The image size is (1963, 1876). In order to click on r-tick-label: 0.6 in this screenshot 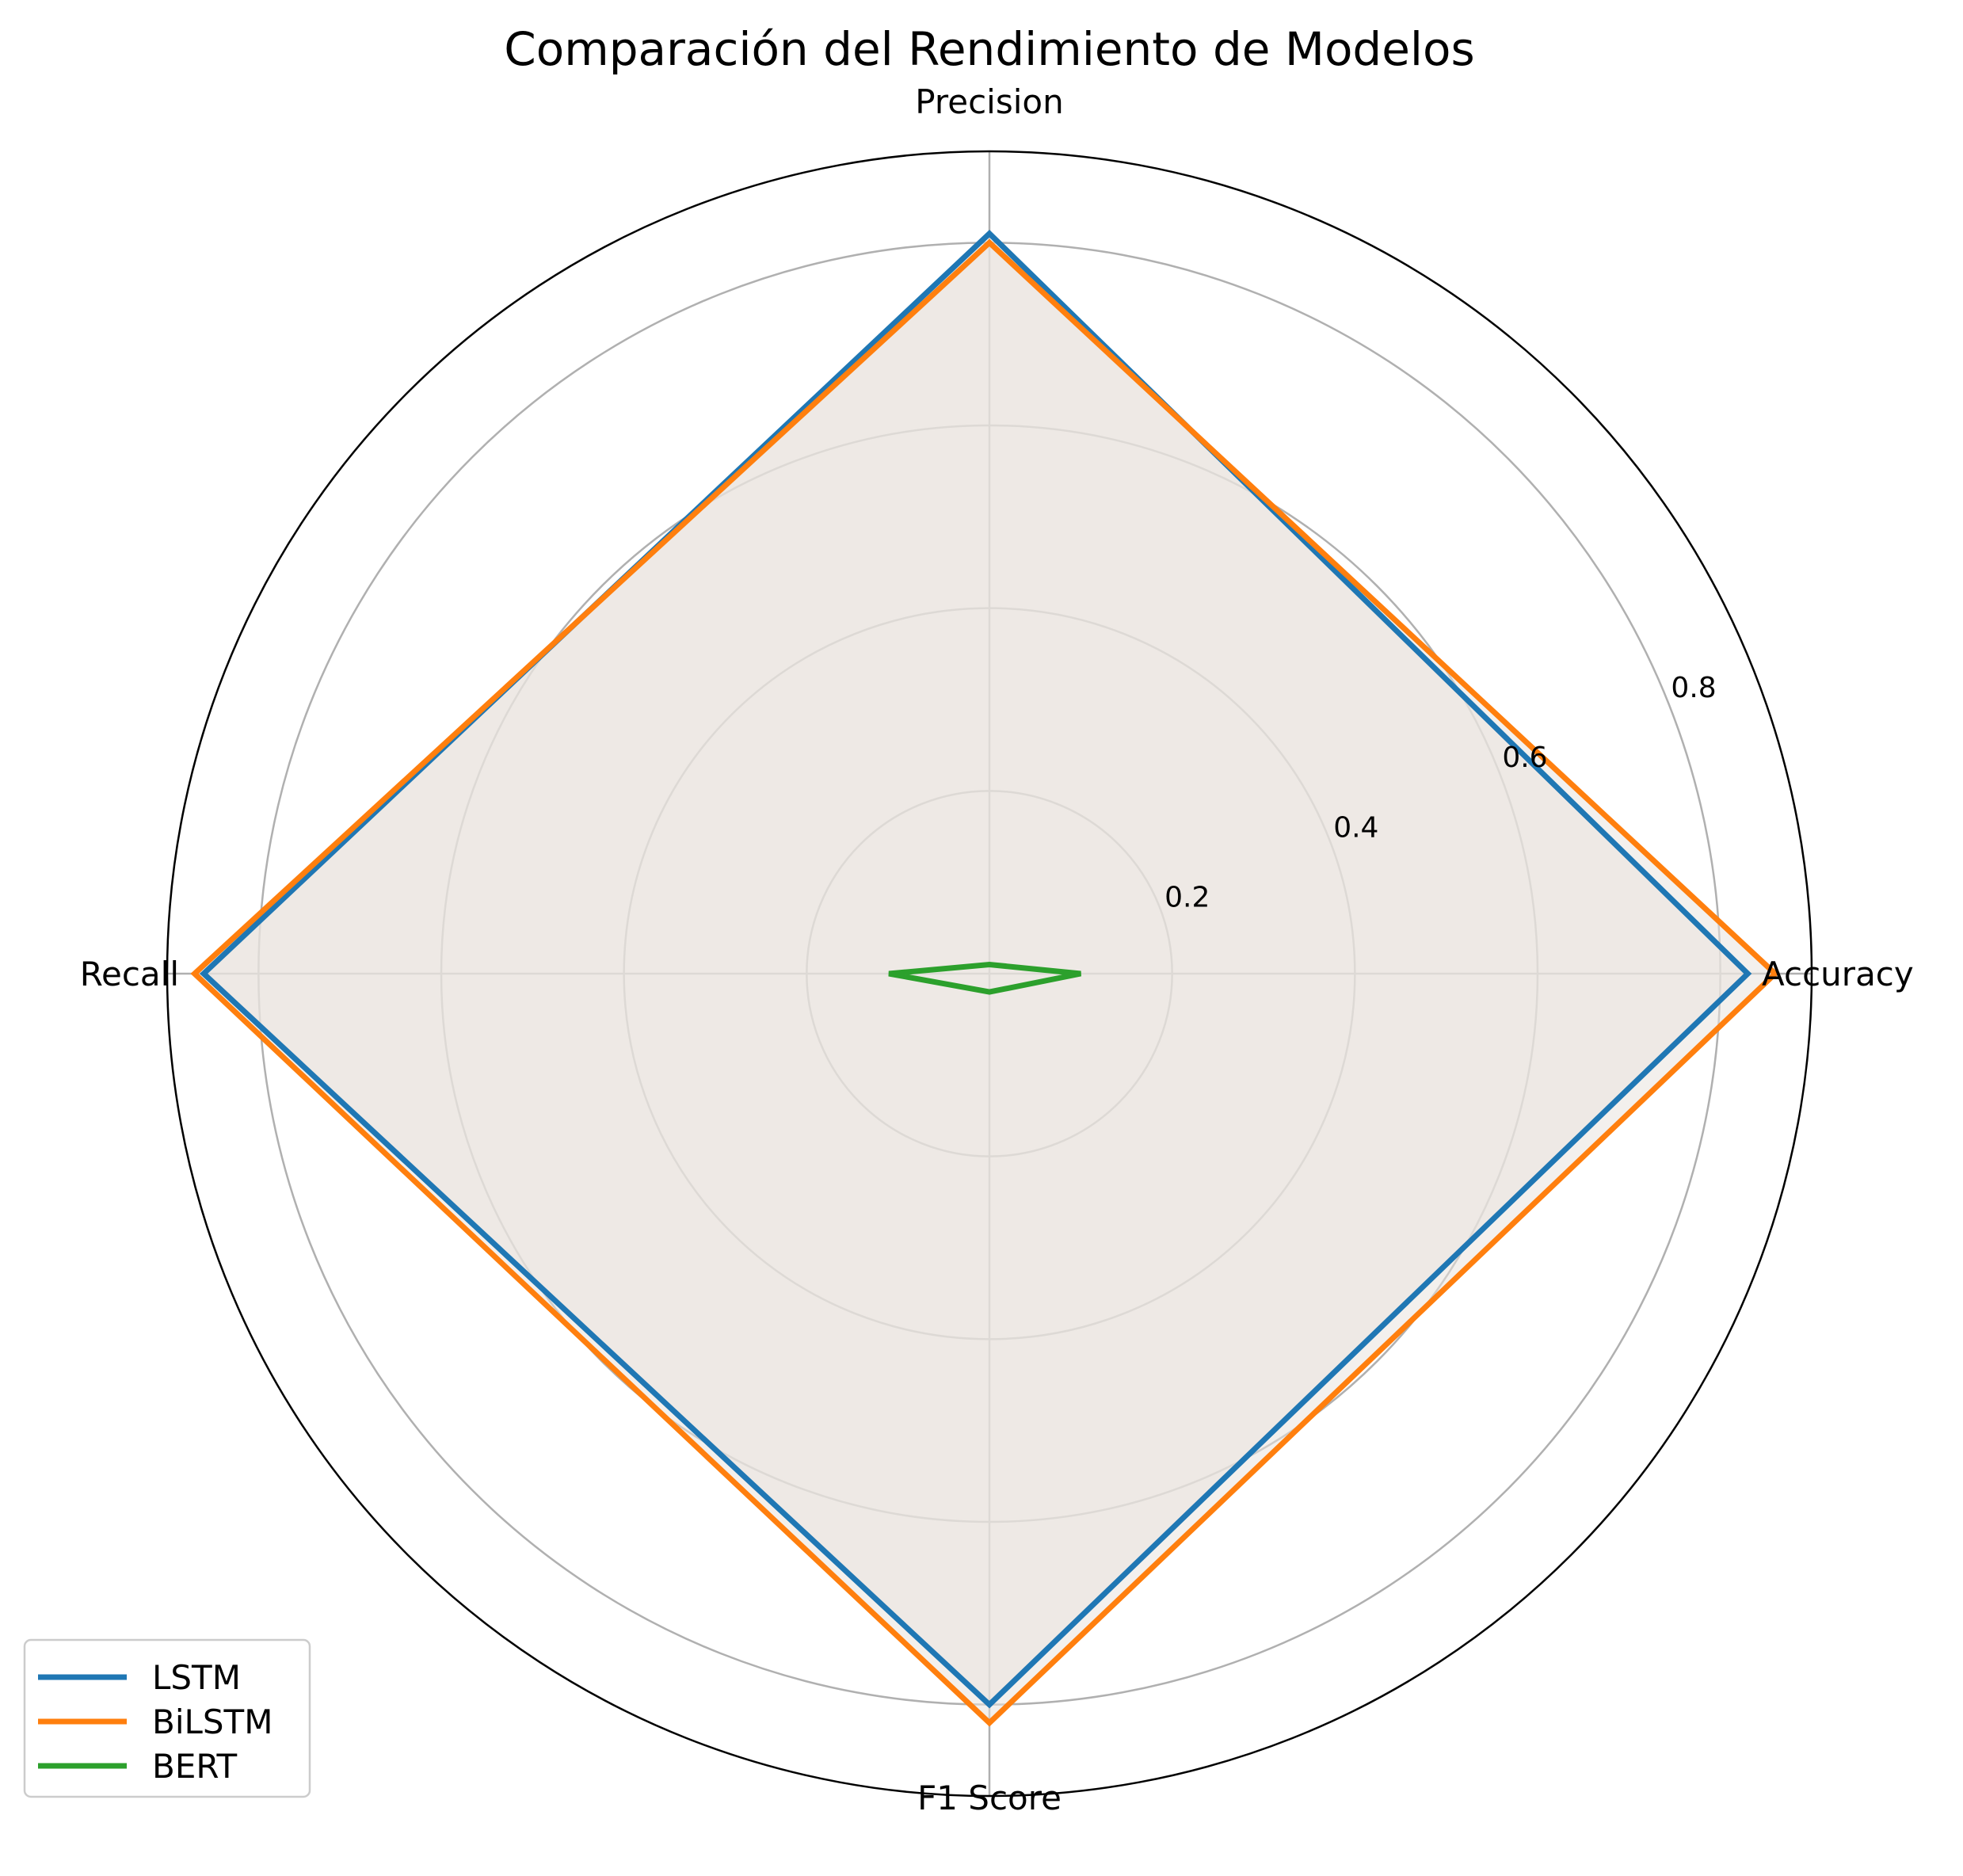, I will do `click(1524, 758)`.